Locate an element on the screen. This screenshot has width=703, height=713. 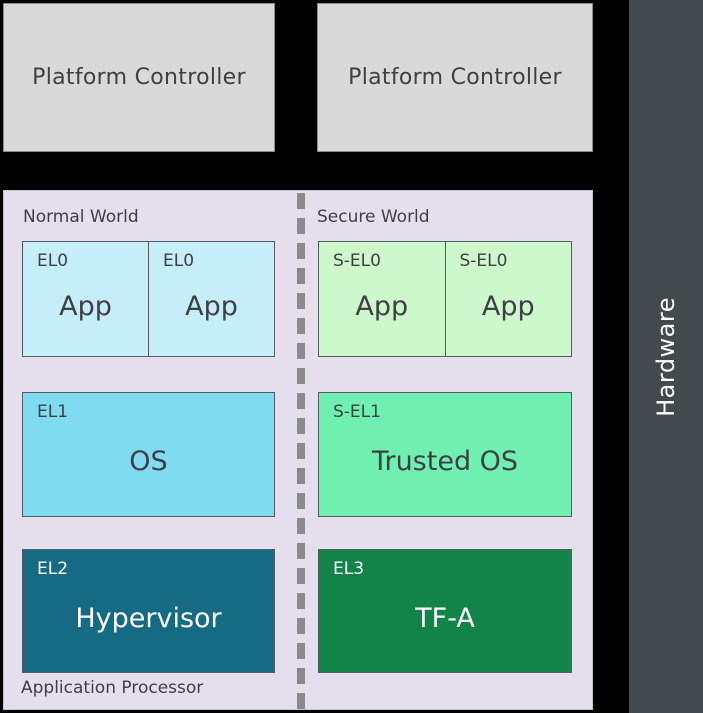
world-divider-dashed-line is located at coordinates (301, 451).